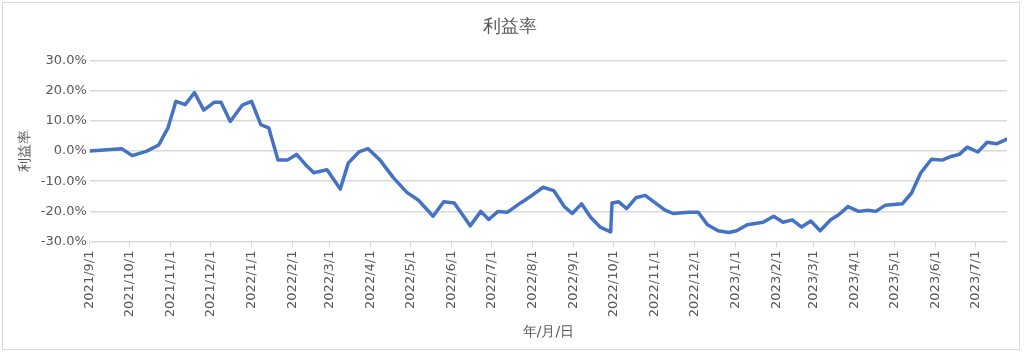  Describe the element at coordinates (66, 59) in the screenshot. I see `y-tick-label: 30.0%` at that location.